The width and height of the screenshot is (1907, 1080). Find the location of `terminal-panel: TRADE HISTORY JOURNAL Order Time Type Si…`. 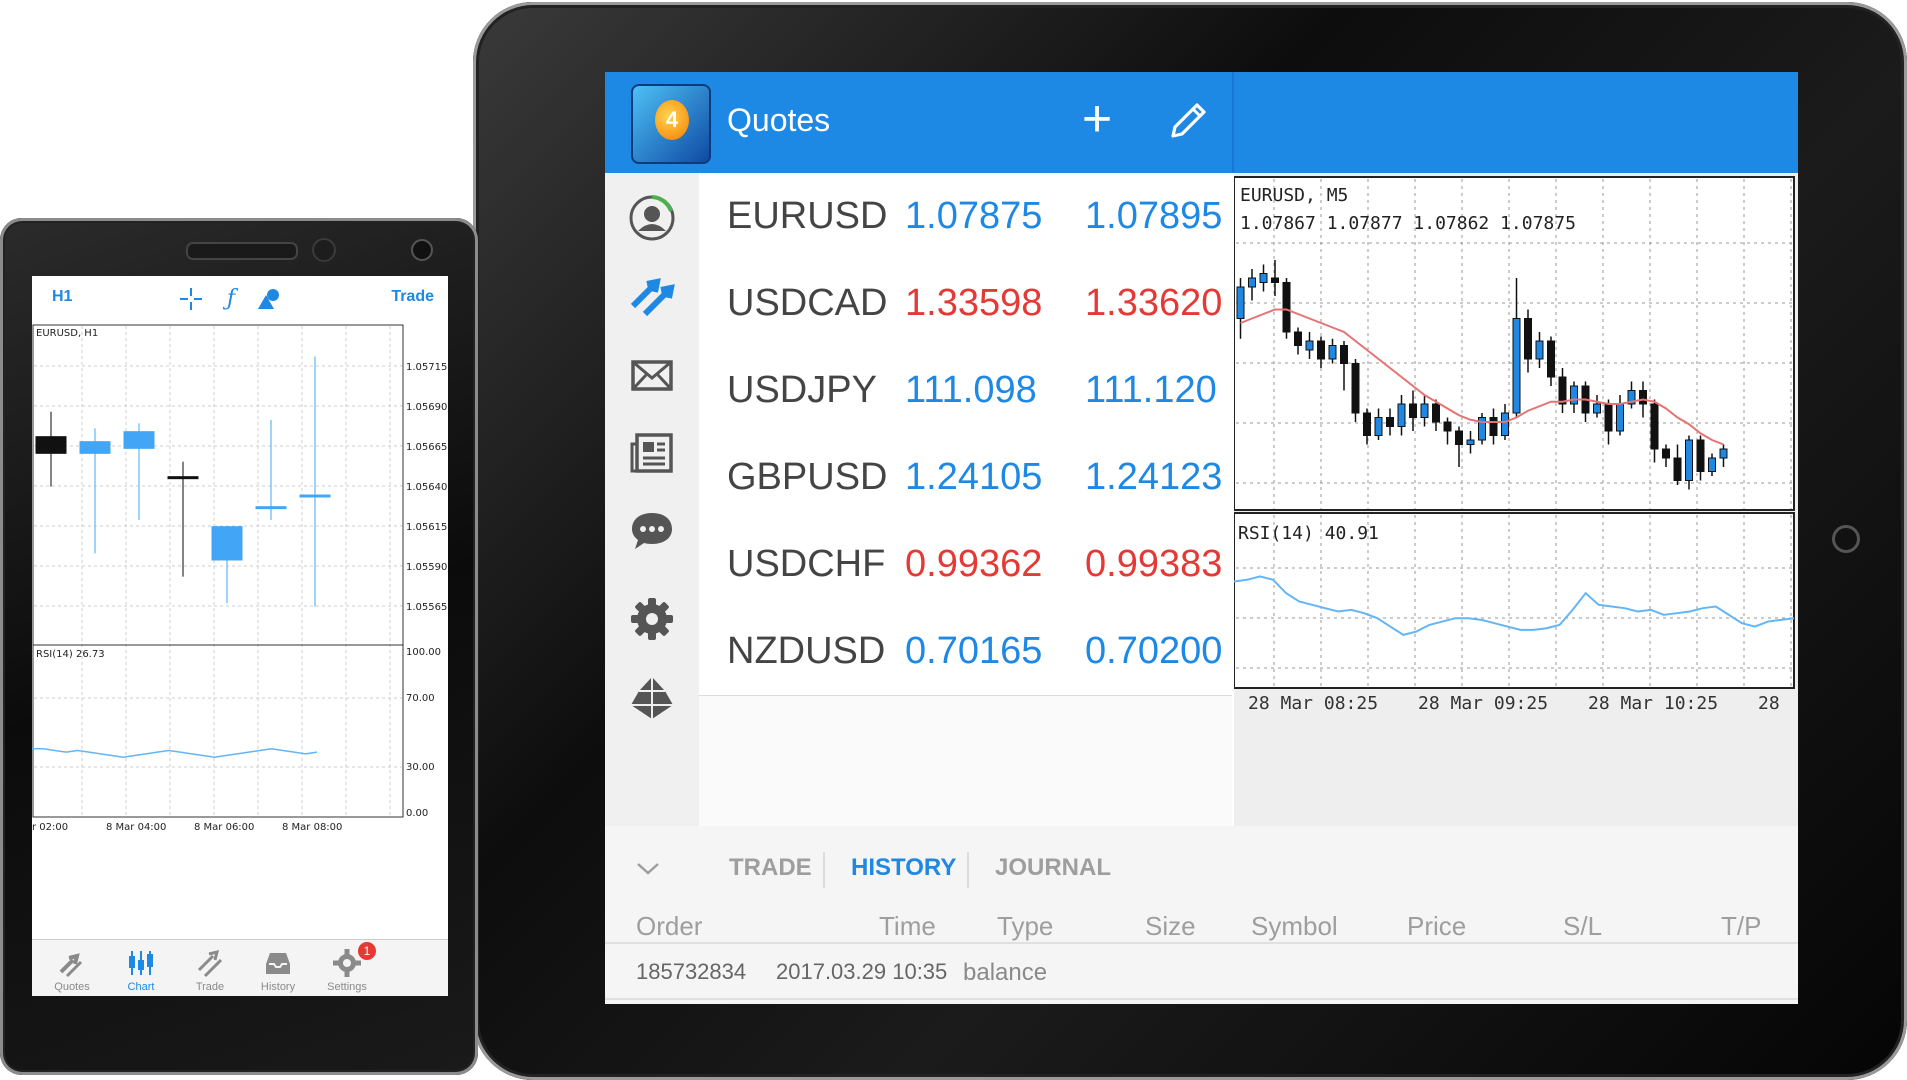

terminal-panel: TRADE HISTORY JOURNAL Order Time Type Si… is located at coordinates (1201, 915).